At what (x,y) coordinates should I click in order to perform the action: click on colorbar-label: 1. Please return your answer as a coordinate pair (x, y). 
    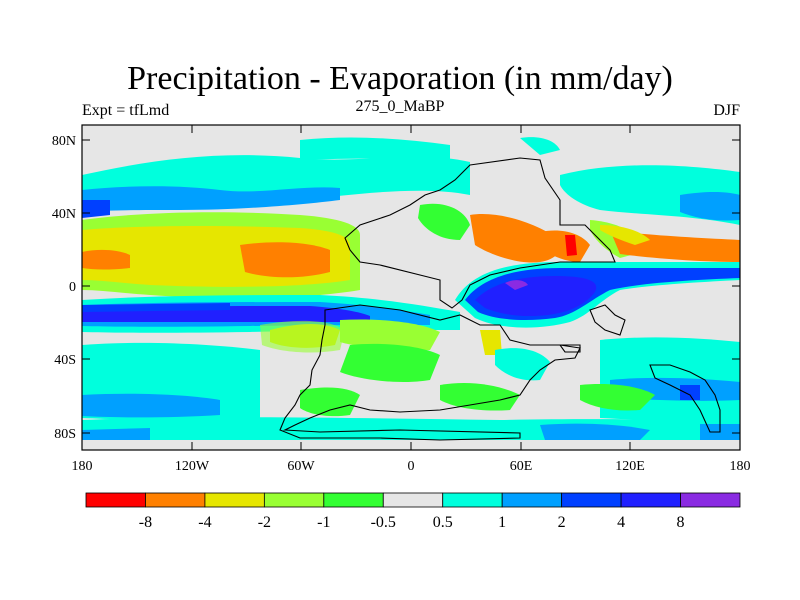
    Looking at the image, I should click on (502, 522).